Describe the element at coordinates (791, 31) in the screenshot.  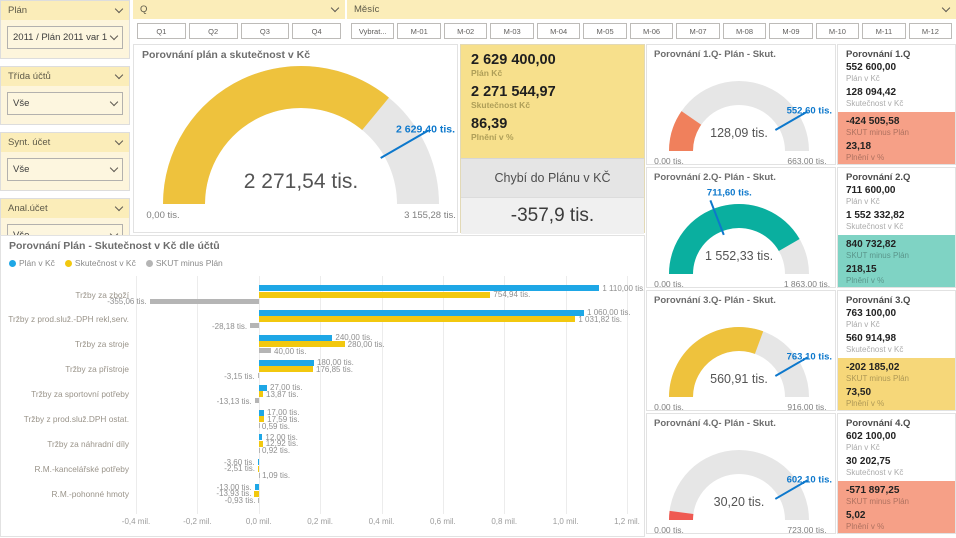
I see `month-button-m-09: M-09` at that location.